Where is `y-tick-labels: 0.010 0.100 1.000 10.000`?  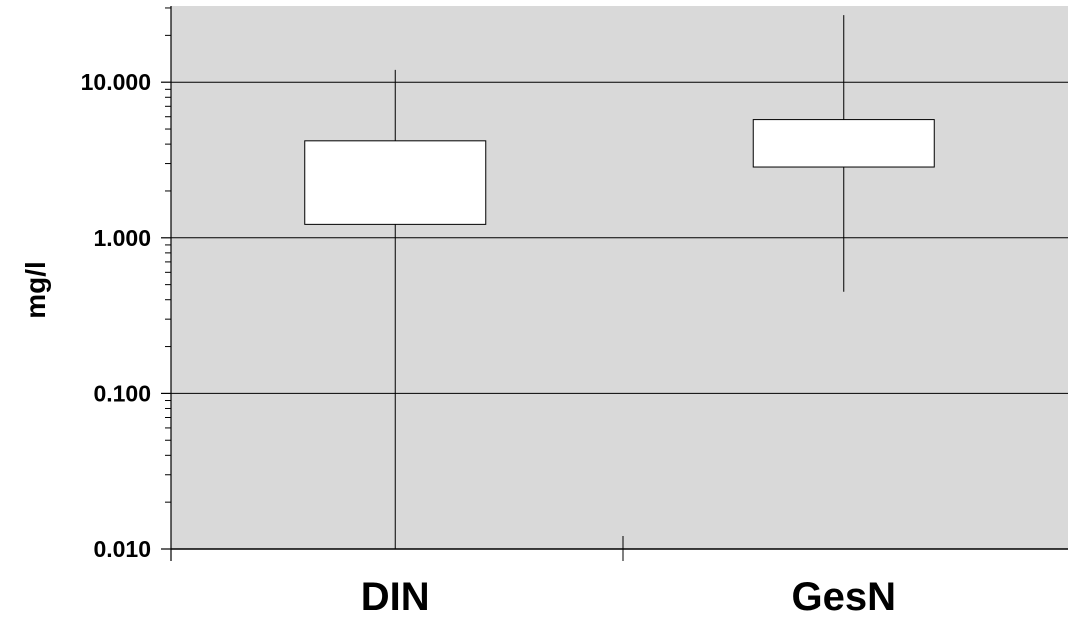
y-tick-labels: 0.010 0.100 1.000 10.000 is located at coordinates (116, 315).